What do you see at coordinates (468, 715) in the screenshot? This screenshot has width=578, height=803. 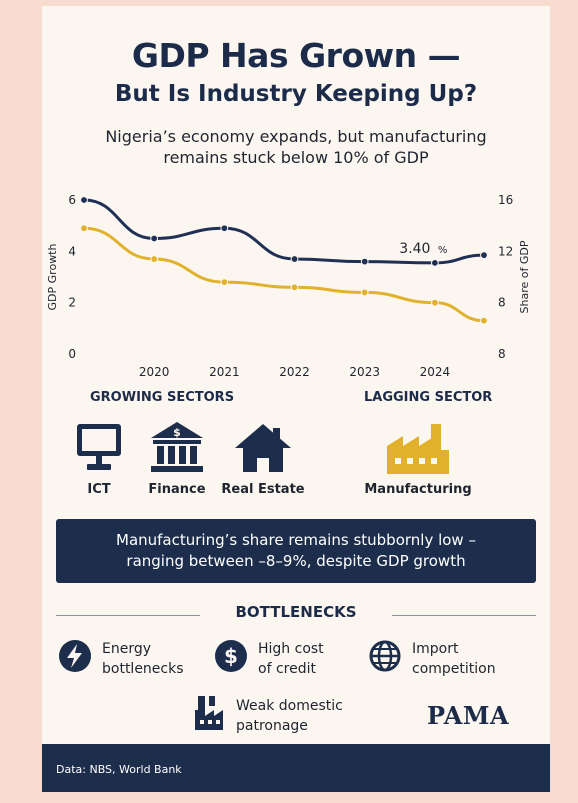 I see `brand-logo: PAMA` at bounding box center [468, 715].